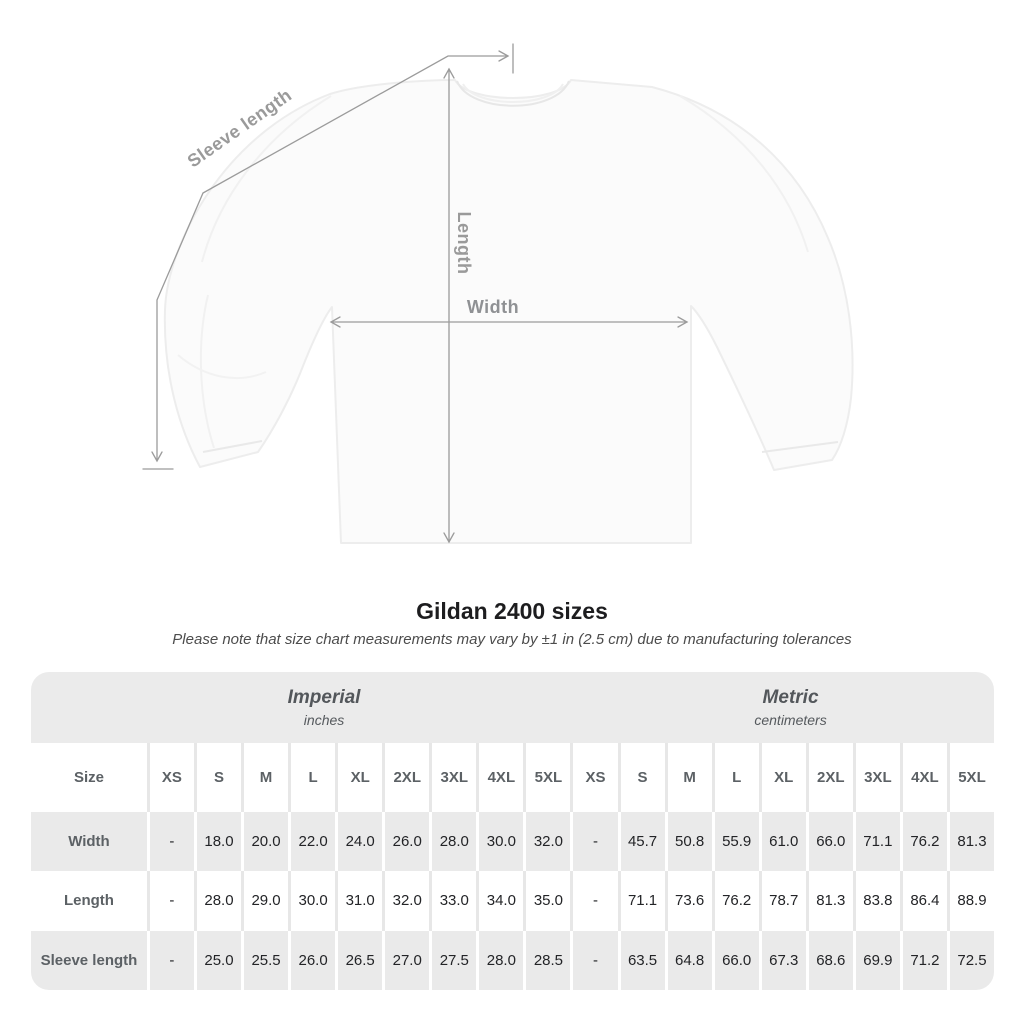 The image size is (1024, 1024). Describe the element at coordinates (923, 901) in the screenshot. I see `table-cell: 86.4` at that location.